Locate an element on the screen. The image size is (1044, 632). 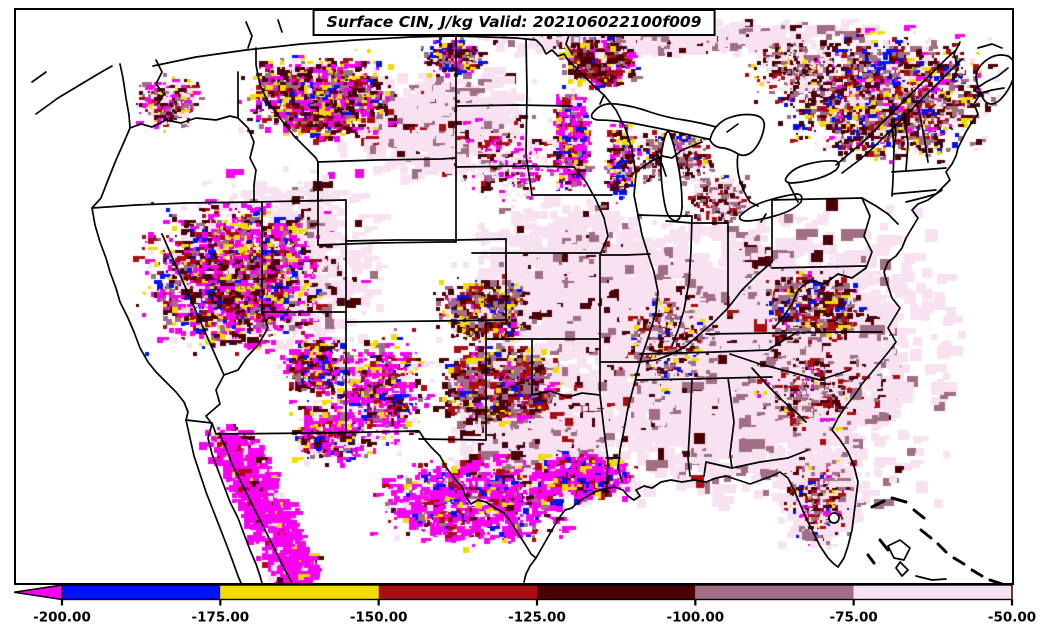
colorbar-tick-label: -175.00 is located at coordinates (220, 618).